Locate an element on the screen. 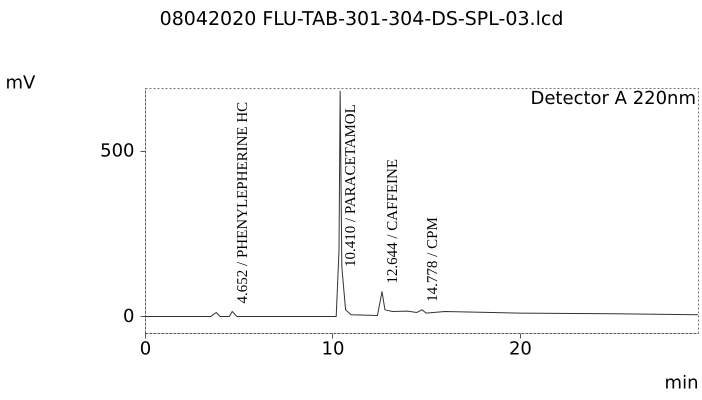 The height and width of the screenshot is (400, 702). y-tick-label: 500 is located at coordinates (117, 151).